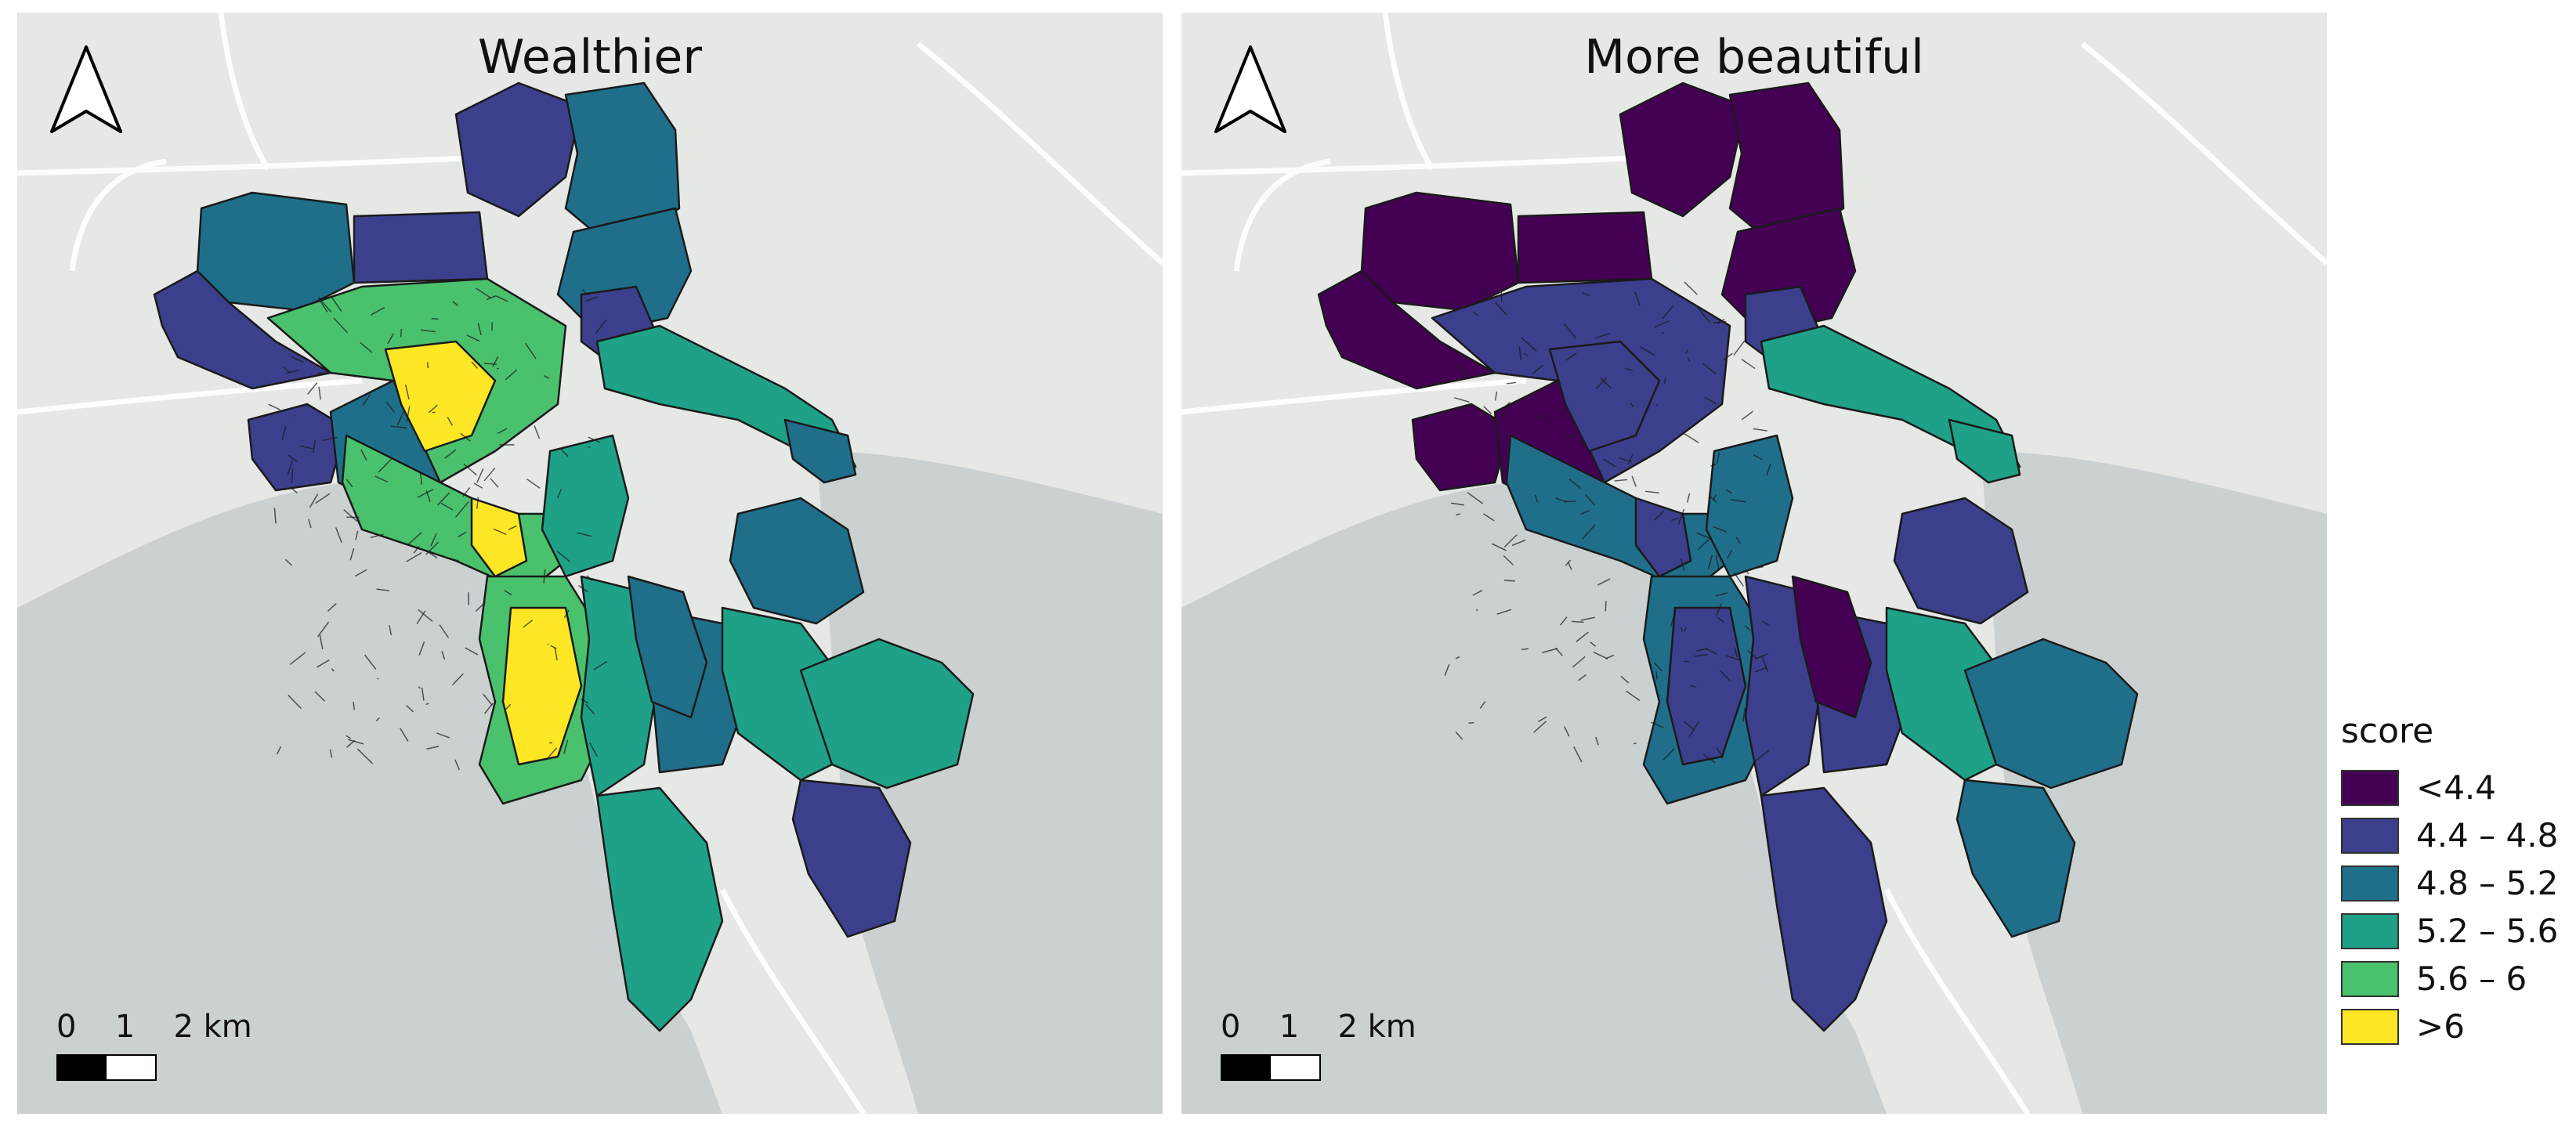  What do you see at coordinates (1289, 1027) in the screenshot?
I see `scale-label-1: 1` at bounding box center [1289, 1027].